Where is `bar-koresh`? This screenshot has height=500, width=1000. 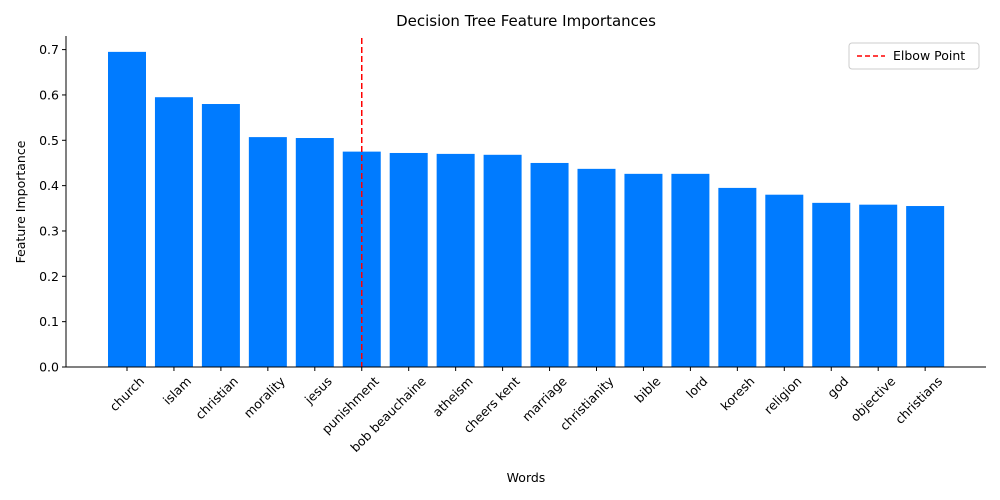 bar-koresh is located at coordinates (737, 277).